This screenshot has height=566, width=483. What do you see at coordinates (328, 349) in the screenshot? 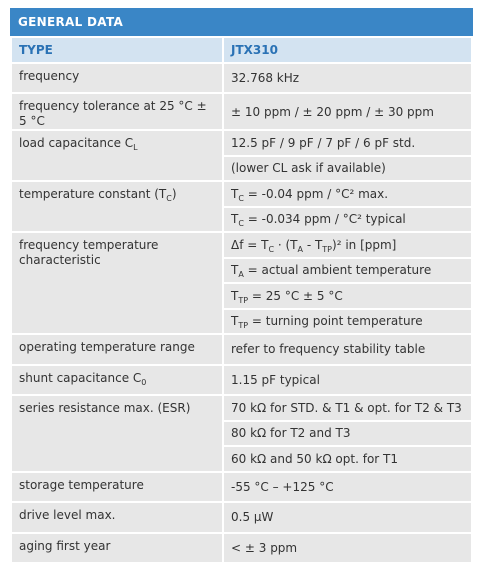
I see `text-run: refer to frequency stability table` at bounding box center [328, 349].